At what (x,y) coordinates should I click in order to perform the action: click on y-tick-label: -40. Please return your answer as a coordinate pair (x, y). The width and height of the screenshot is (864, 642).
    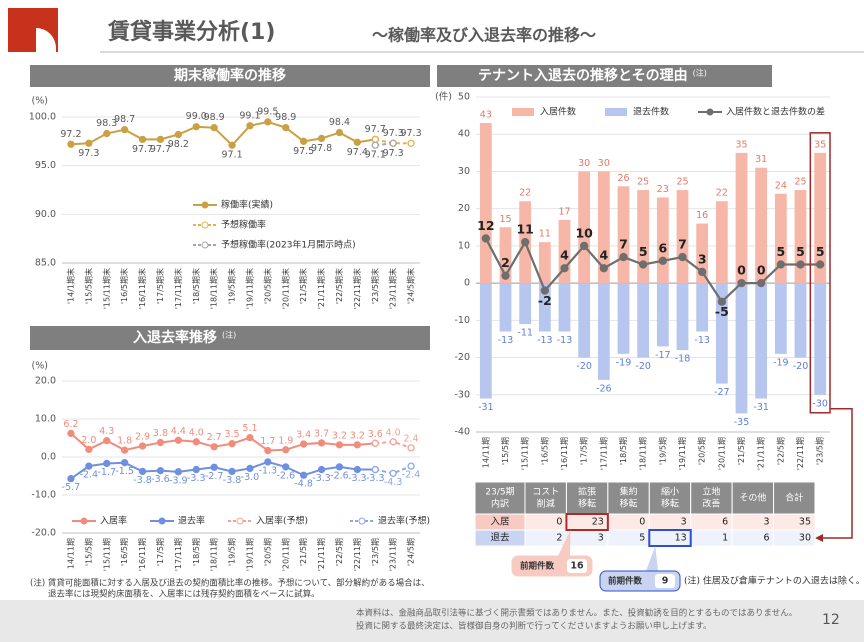
    Looking at the image, I should click on (462, 432).